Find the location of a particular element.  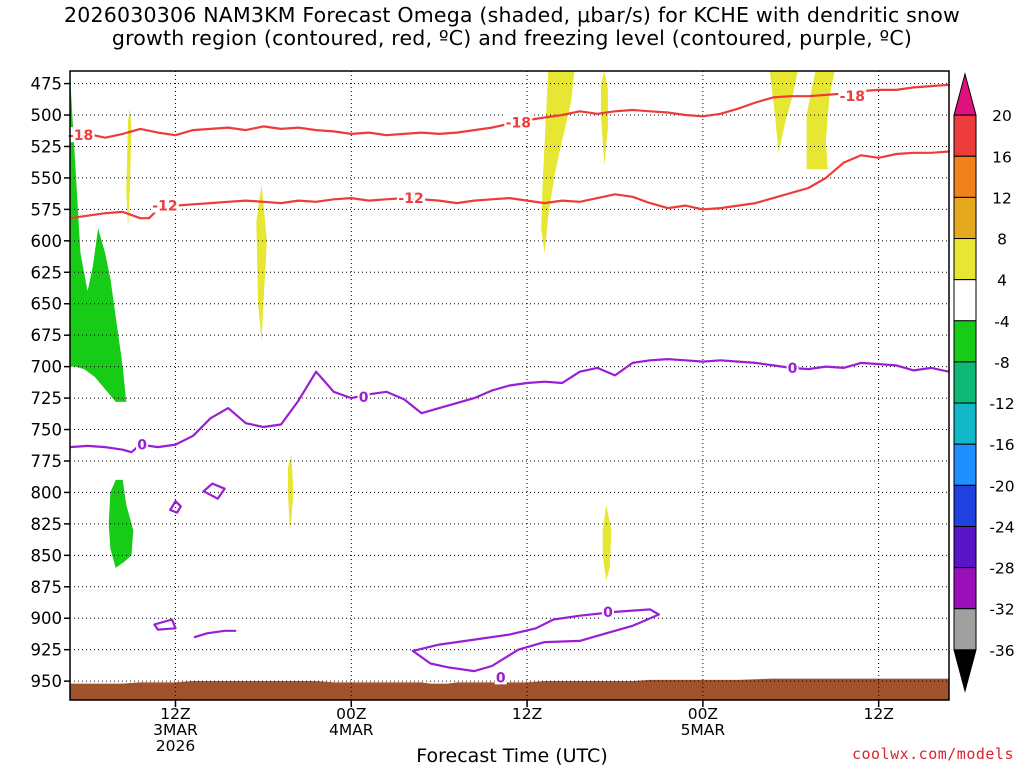

x-axis-title: Forecast Time (UTC) is located at coordinates (512, 756).